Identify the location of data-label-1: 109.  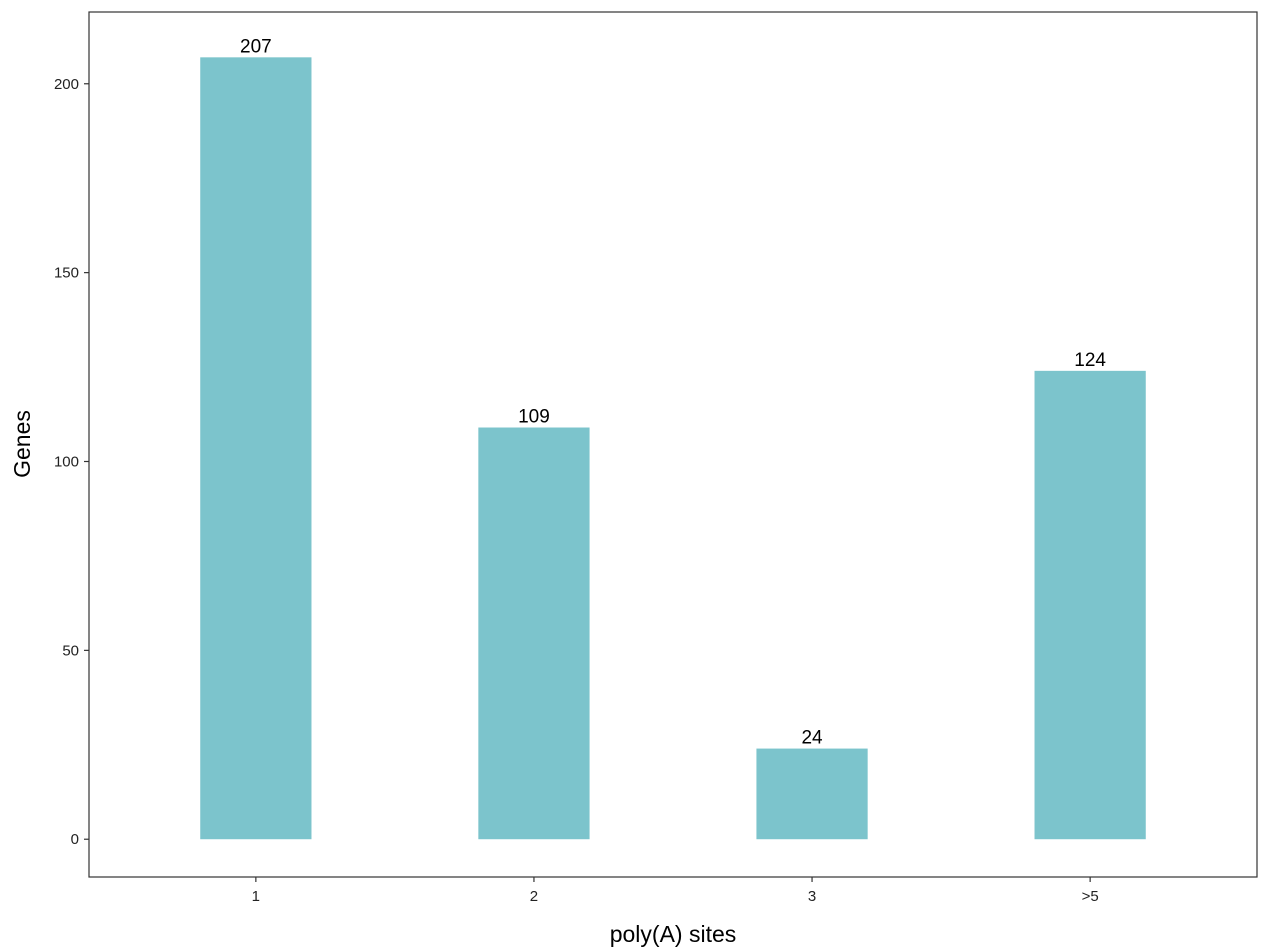
(534, 417).